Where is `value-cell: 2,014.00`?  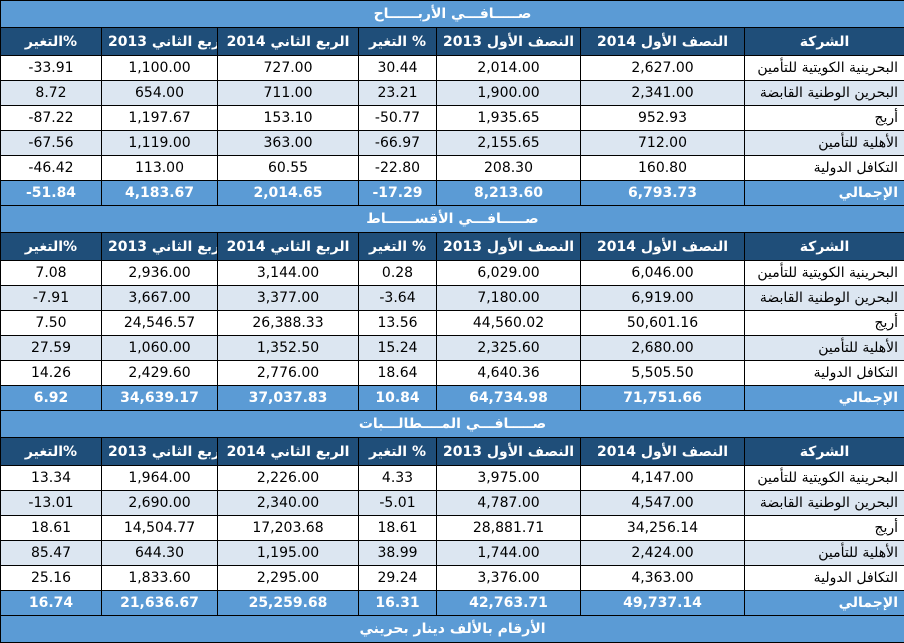
value-cell: 2,014.00 is located at coordinates (509, 68).